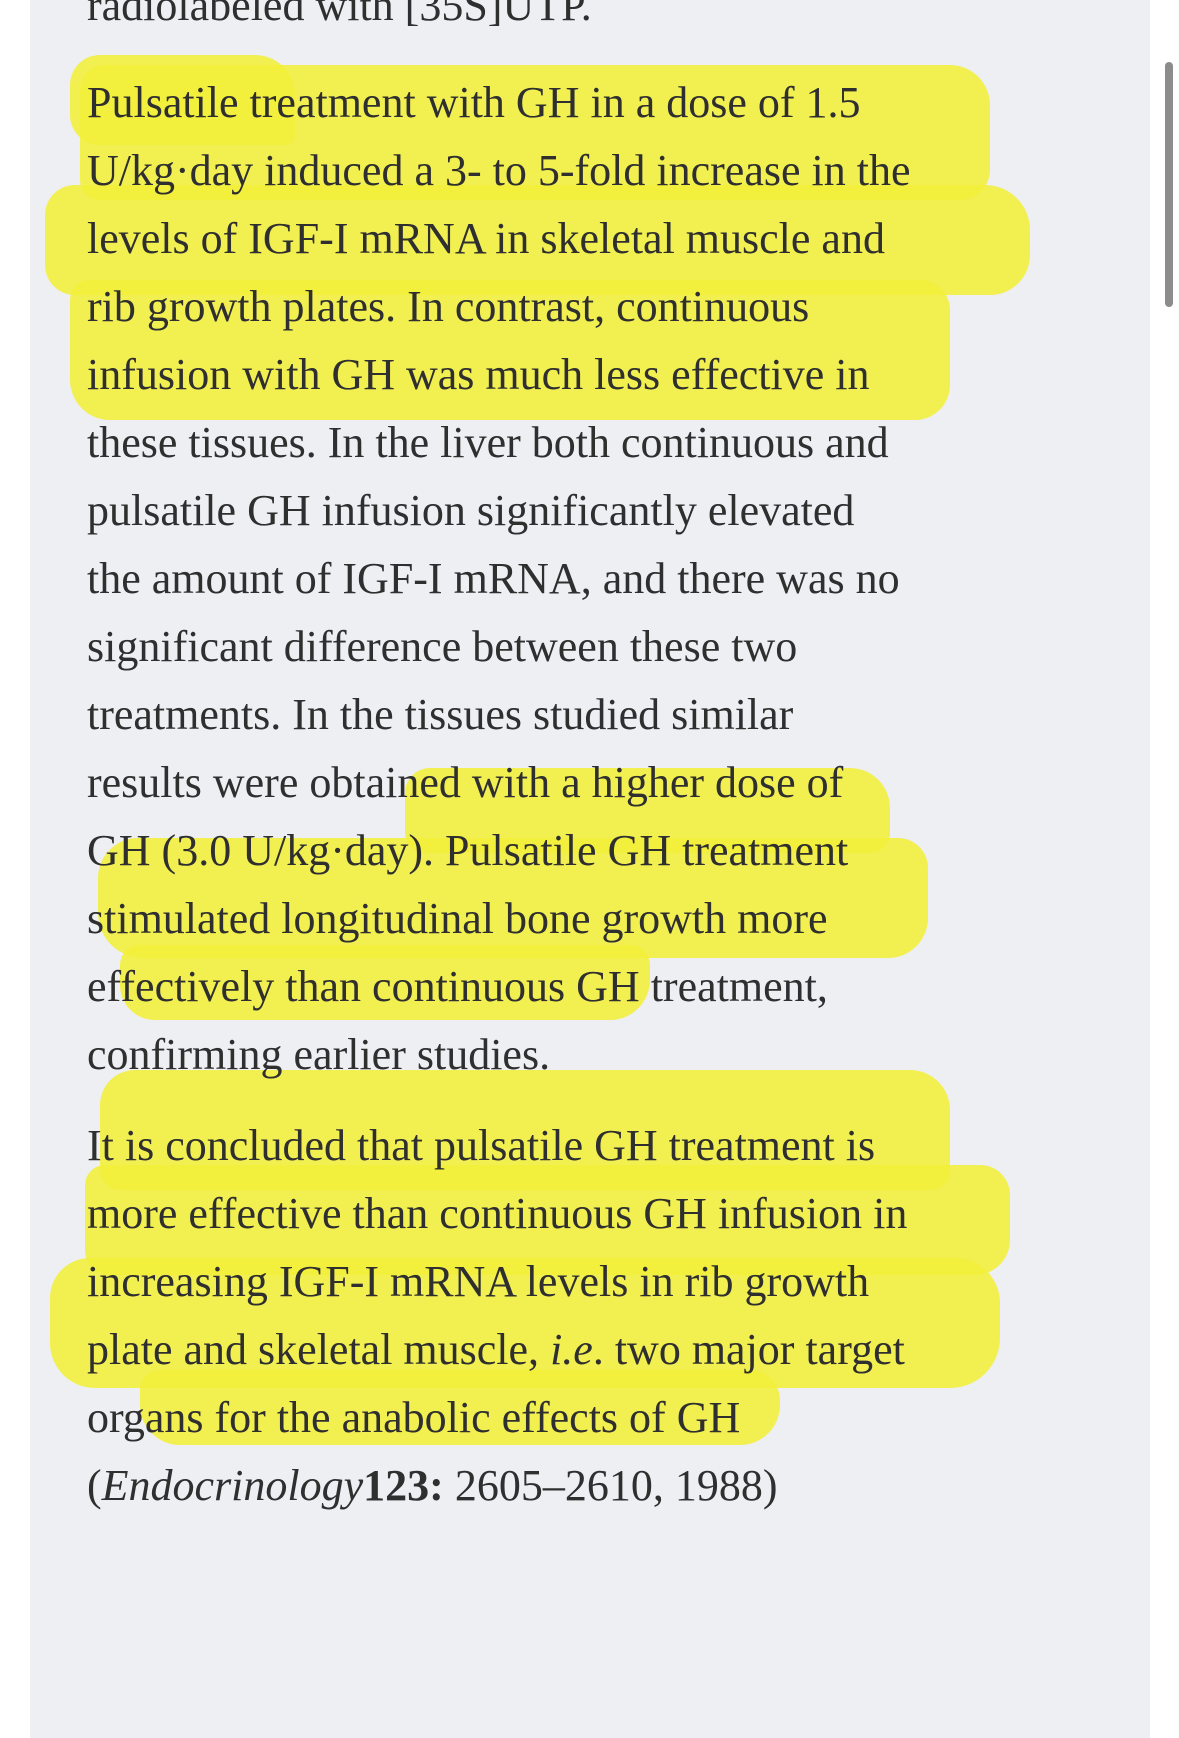 This screenshot has width=1179, height=1738. What do you see at coordinates (94, 1485) in the screenshot?
I see `citation-paren: (` at bounding box center [94, 1485].